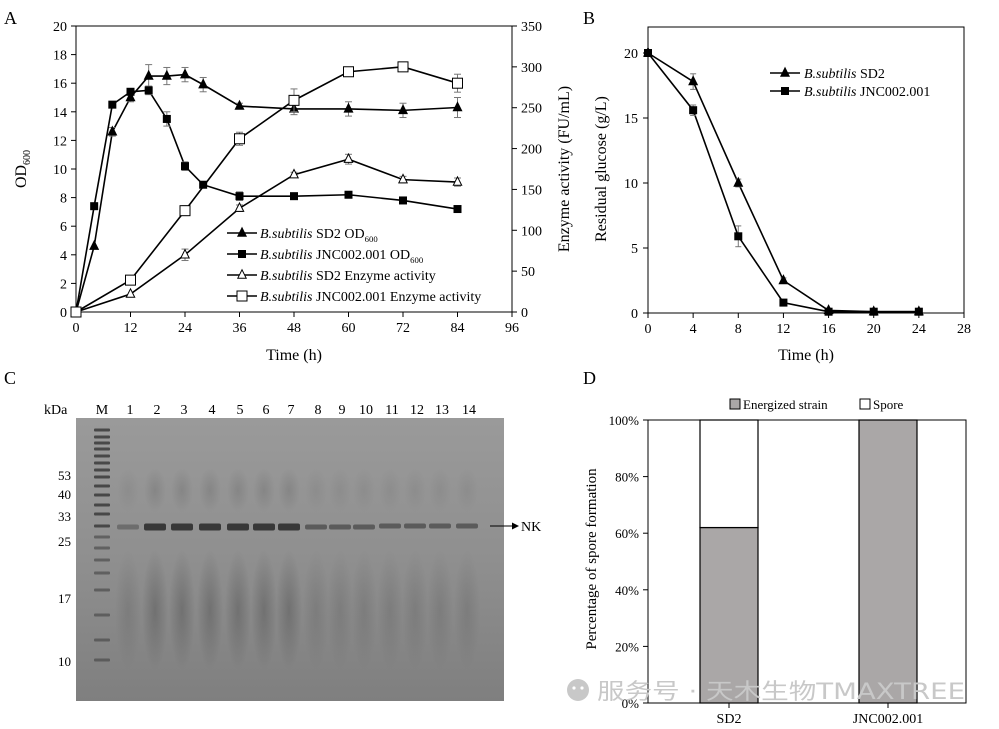  What do you see at coordinates (10, 378) in the screenshot?
I see `panel-c-label: C` at bounding box center [10, 378].